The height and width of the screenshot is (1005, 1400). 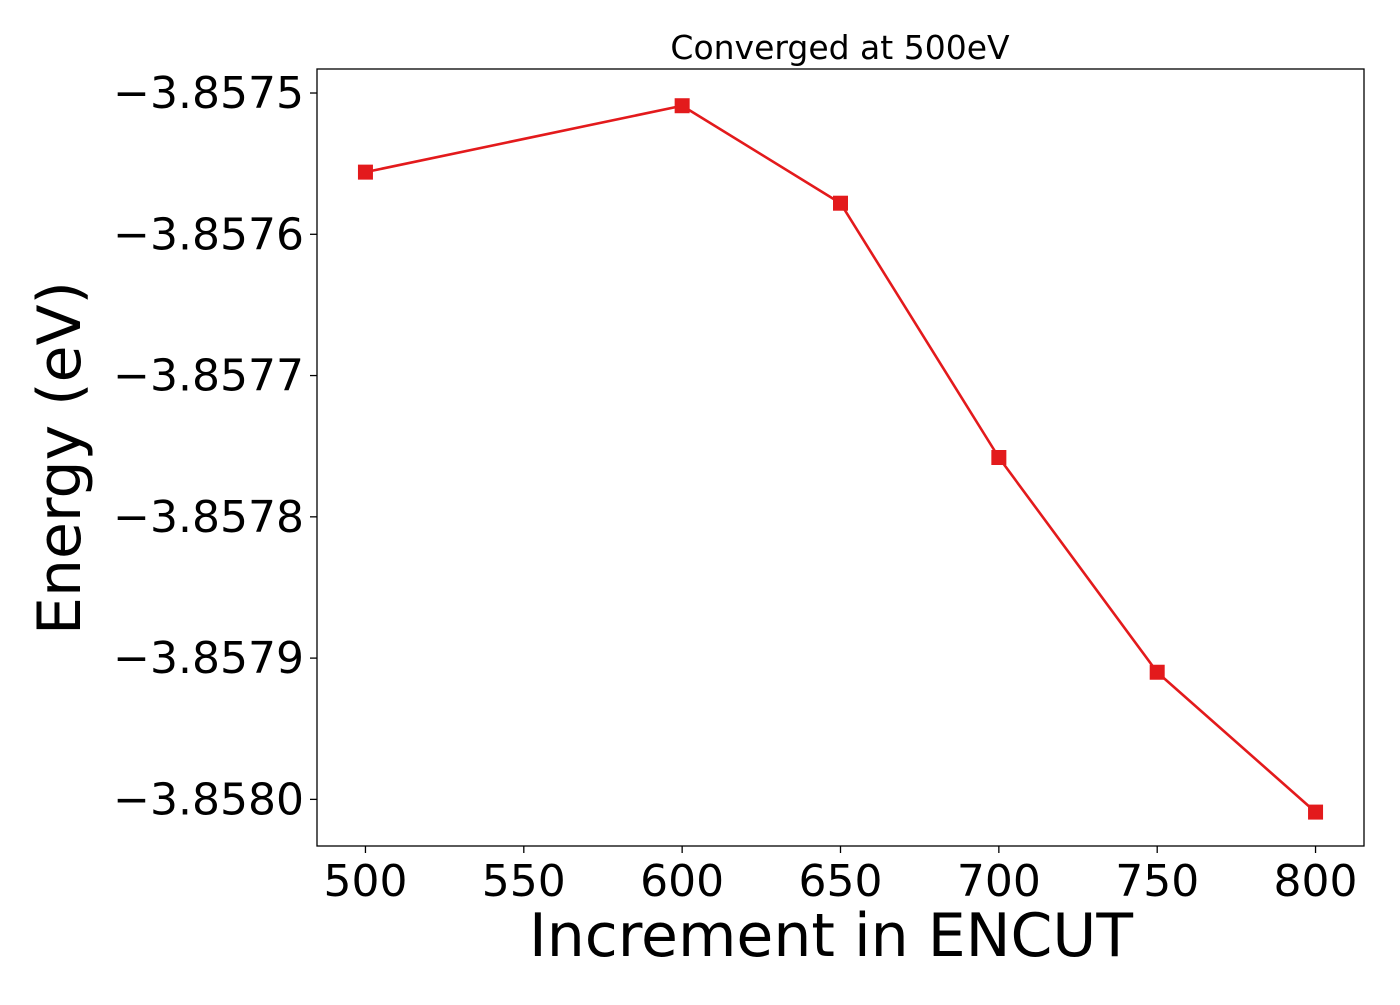 What do you see at coordinates (1316, 881) in the screenshot?
I see `x-tick-label: 800` at bounding box center [1316, 881].